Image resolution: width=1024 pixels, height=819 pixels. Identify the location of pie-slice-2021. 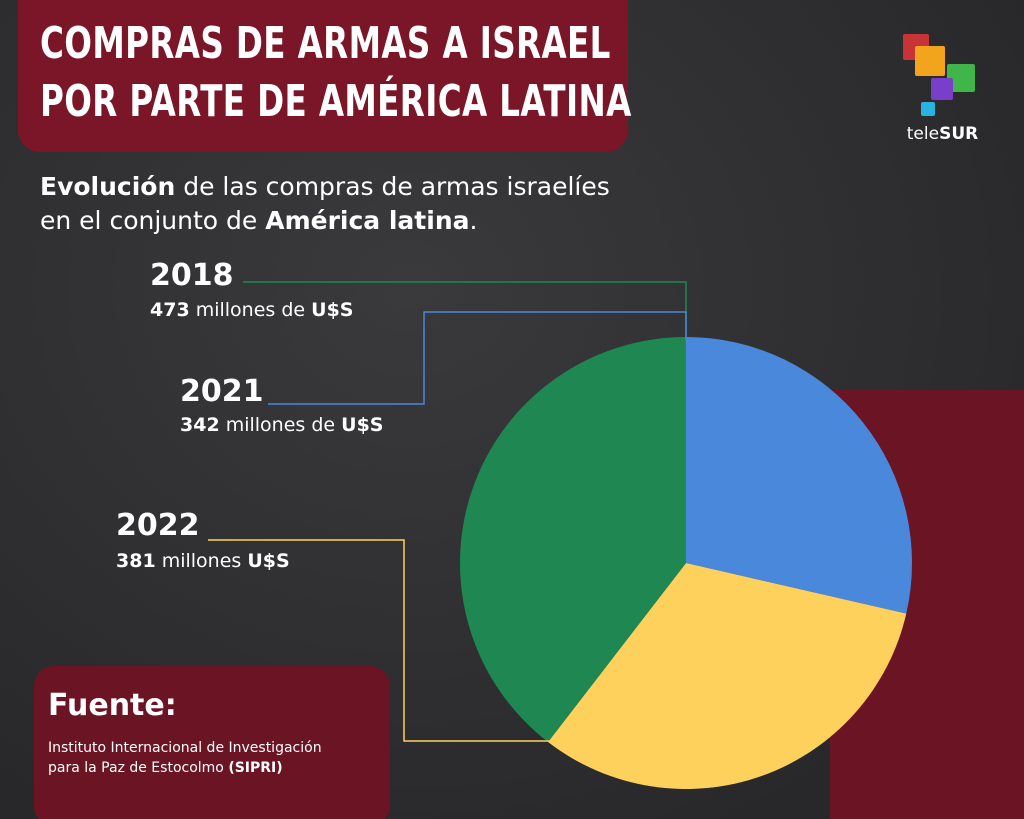
(799, 475).